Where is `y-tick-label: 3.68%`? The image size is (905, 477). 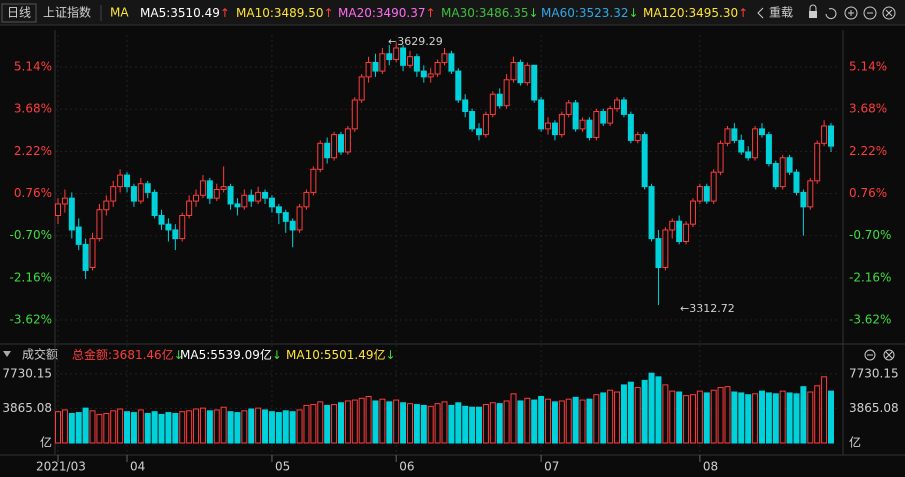
y-tick-label: 3.68% is located at coordinates (33, 109).